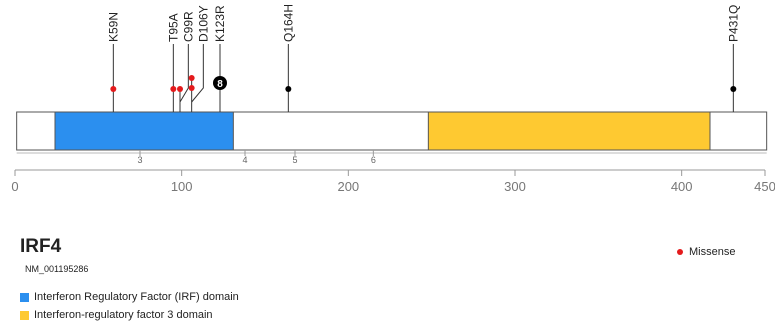 This screenshot has height=326, width=775. Describe the element at coordinates (680, 252) in the screenshot. I see `missense-dot-icon` at that location.